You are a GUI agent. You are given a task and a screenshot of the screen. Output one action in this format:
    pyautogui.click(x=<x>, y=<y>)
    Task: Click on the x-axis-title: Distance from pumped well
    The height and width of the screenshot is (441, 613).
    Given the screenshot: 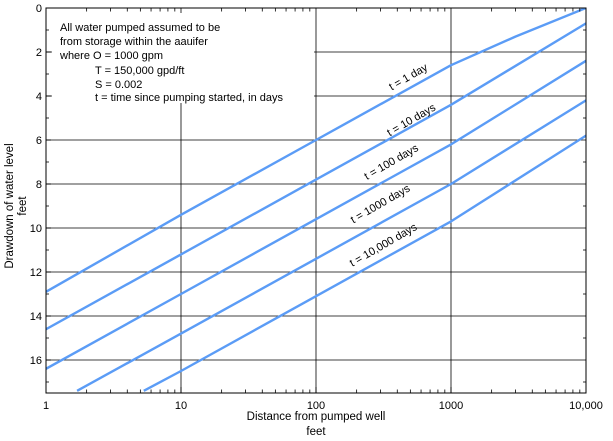 What is the action you would take?
    pyautogui.click(x=316, y=417)
    